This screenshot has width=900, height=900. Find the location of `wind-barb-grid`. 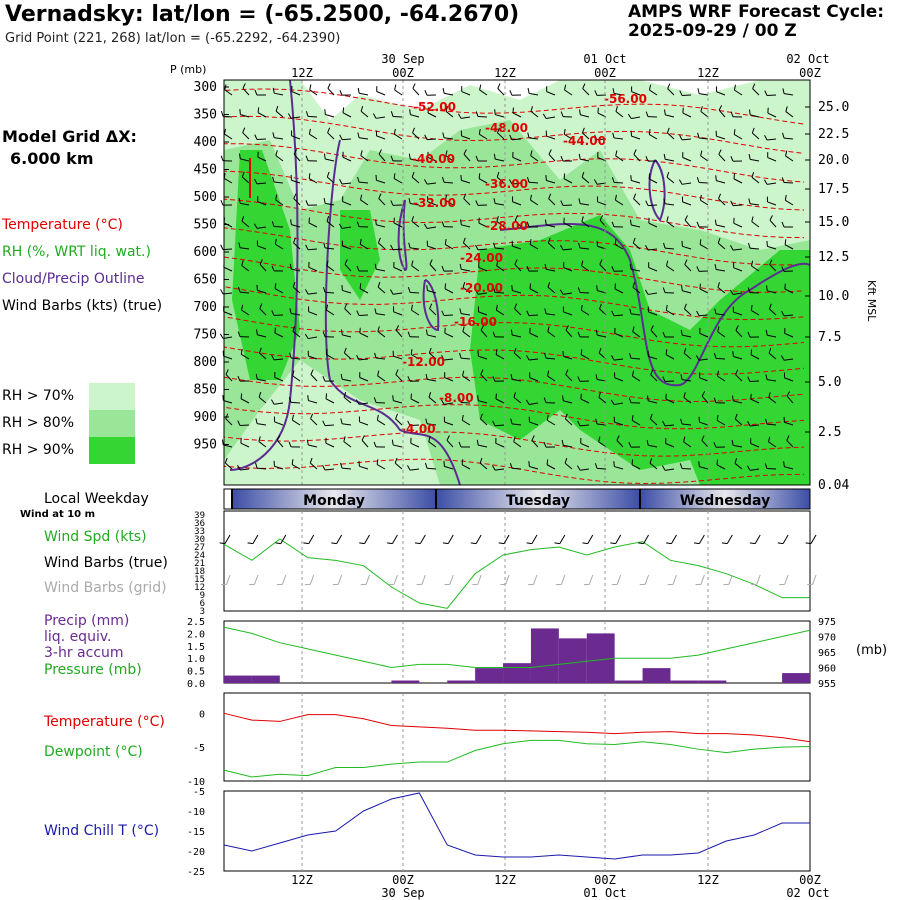

wind-barb-grid is located at coordinates (561, 580).